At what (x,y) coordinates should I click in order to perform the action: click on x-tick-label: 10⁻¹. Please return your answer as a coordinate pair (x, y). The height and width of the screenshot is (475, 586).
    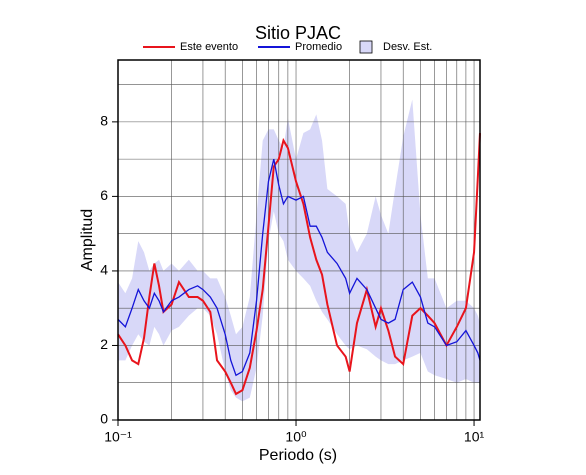
    Looking at the image, I should click on (118, 437).